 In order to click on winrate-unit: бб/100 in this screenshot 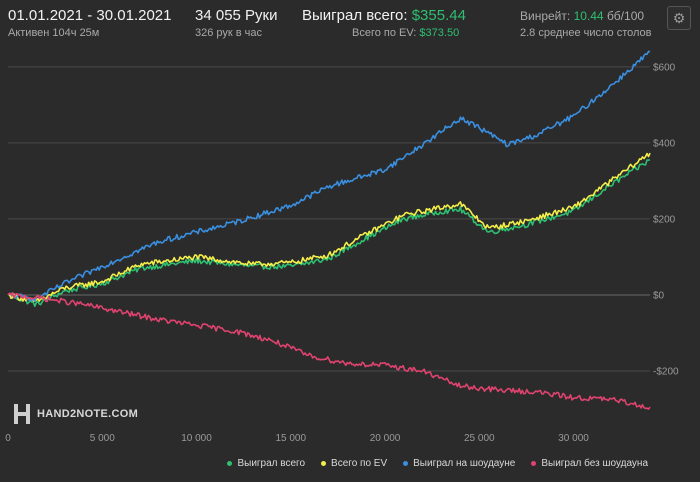, I will do `click(625, 16)`.